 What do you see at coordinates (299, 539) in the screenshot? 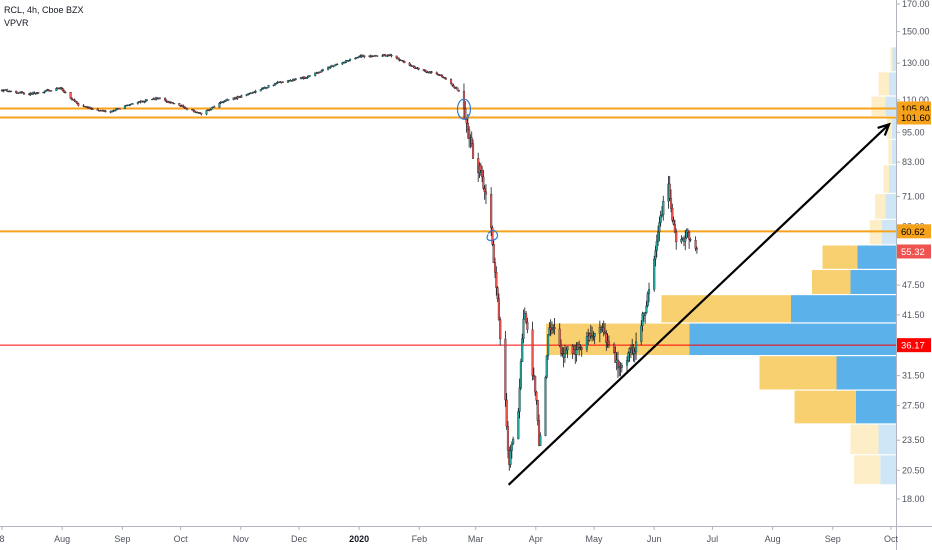
I see `x-tick-label: Dec` at bounding box center [299, 539].